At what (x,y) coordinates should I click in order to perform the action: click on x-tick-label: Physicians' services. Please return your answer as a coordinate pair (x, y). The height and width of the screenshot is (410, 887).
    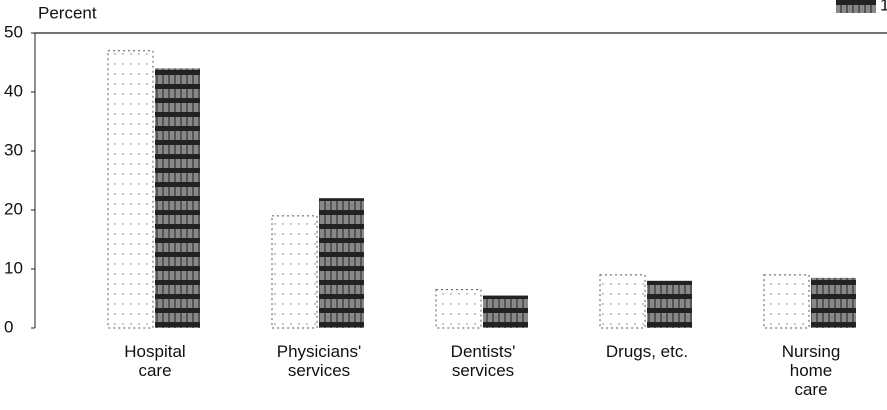
    Looking at the image, I should click on (319, 361).